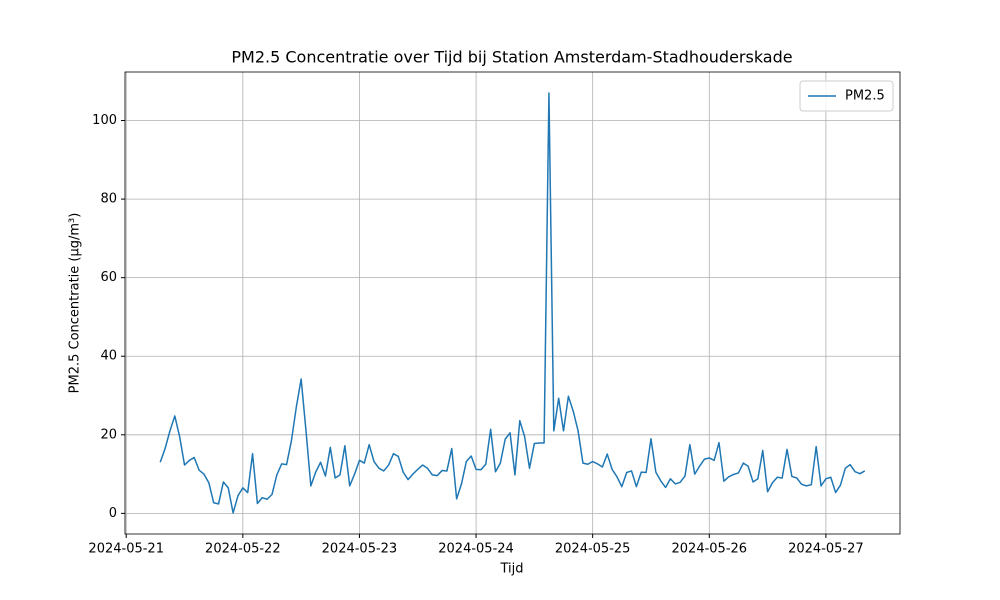  Describe the element at coordinates (108, 434) in the screenshot. I see `y-tick-label: 20` at that location.